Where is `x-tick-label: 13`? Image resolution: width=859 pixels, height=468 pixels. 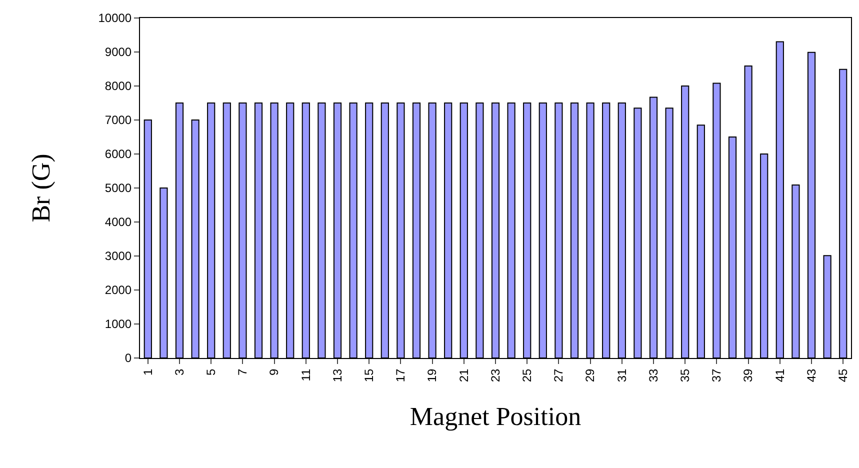
x-tick-label: 13 is located at coordinates (337, 375).